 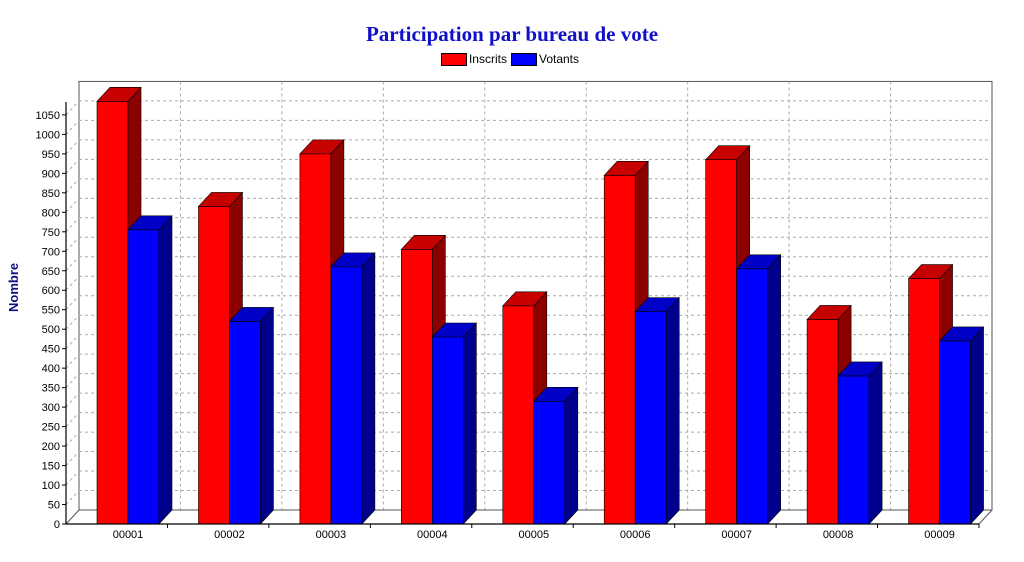 What do you see at coordinates (985, 517) in the screenshot?
I see `floor-edge-right` at bounding box center [985, 517].